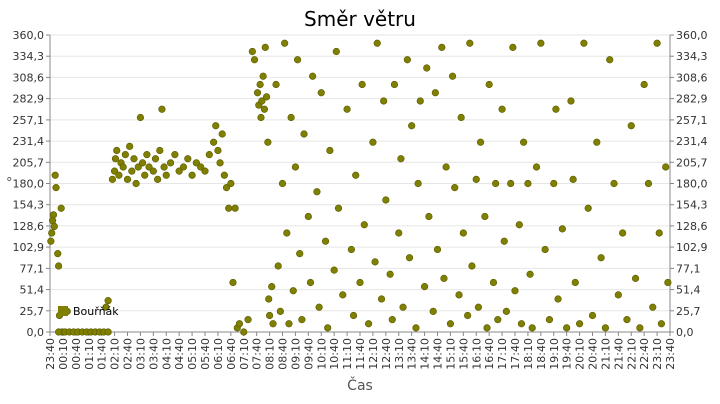 The height and width of the screenshot is (404, 720). Describe the element at coordinates (593, 354) in the screenshot. I see `x-tick-label: 20:40` at that location.